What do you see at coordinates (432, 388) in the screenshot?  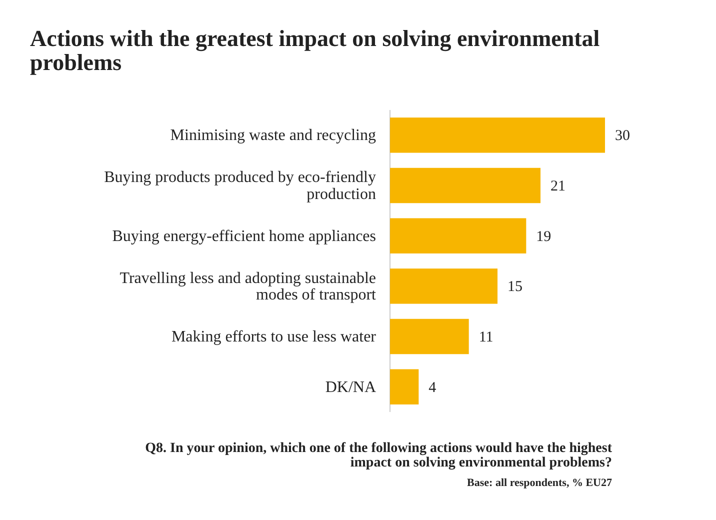 I see `data-label: 4` at bounding box center [432, 388].